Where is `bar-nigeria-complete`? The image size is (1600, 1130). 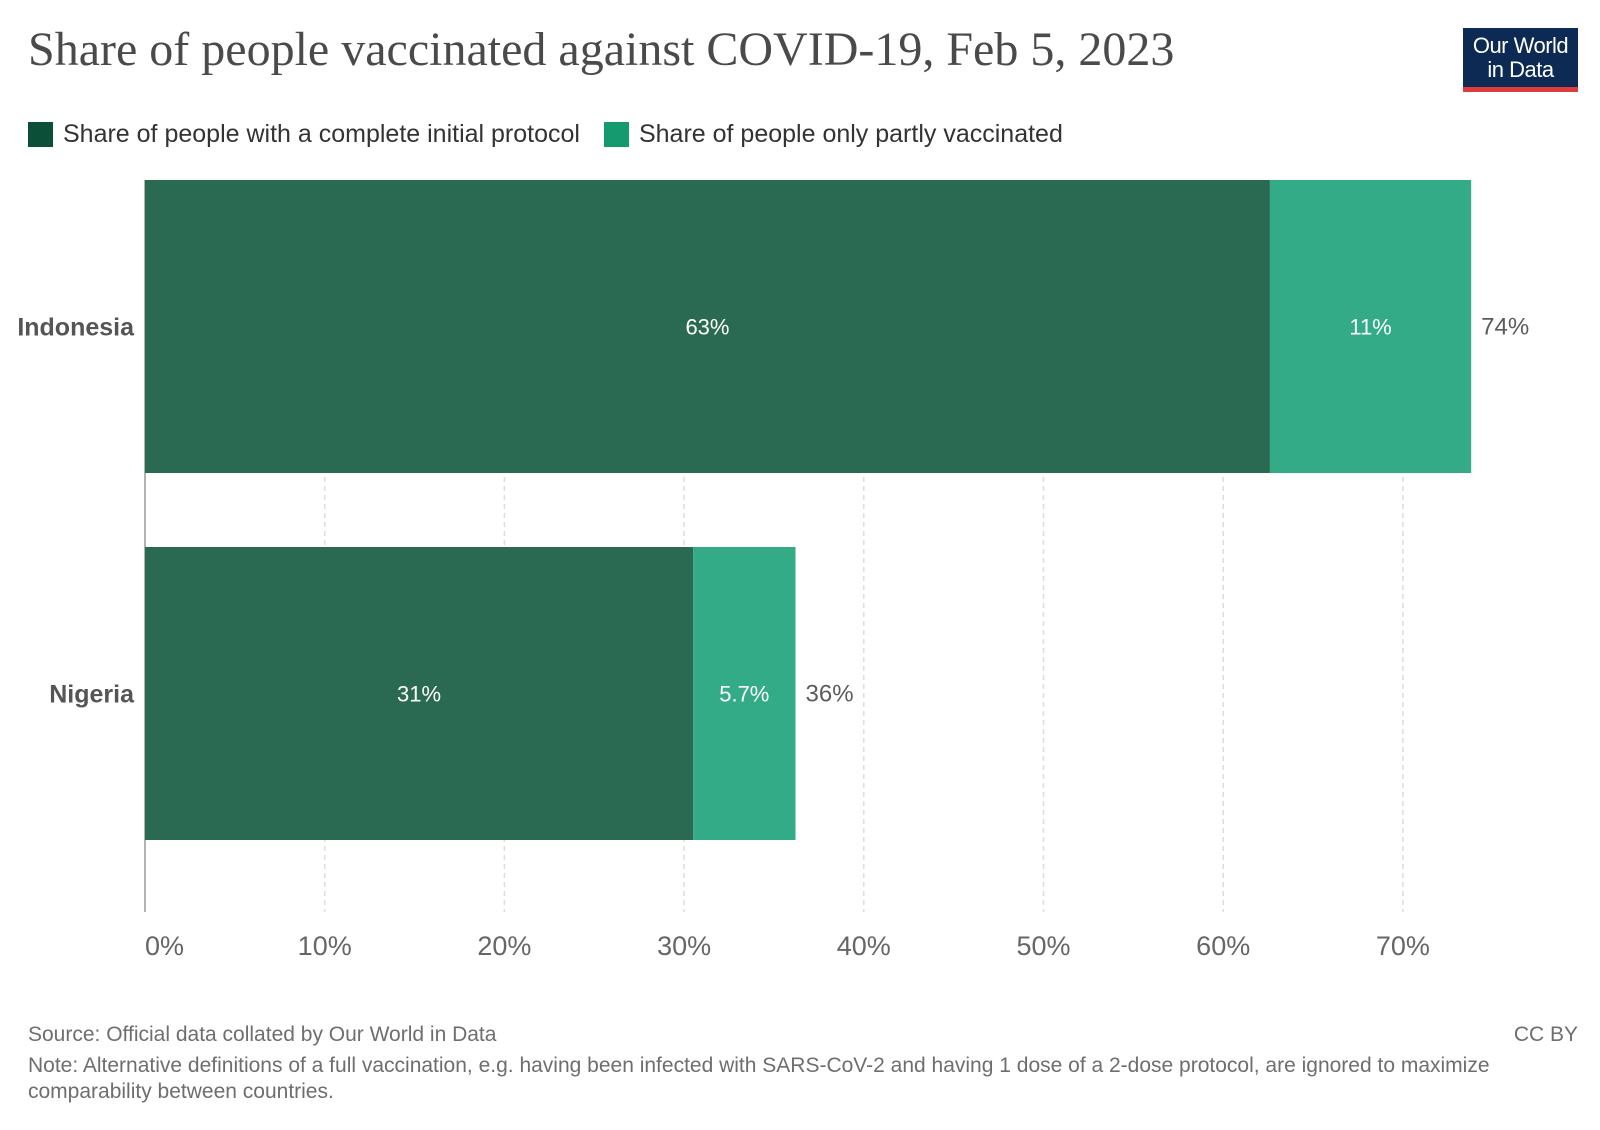 bar-nigeria-complete is located at coordinates (419, 693).